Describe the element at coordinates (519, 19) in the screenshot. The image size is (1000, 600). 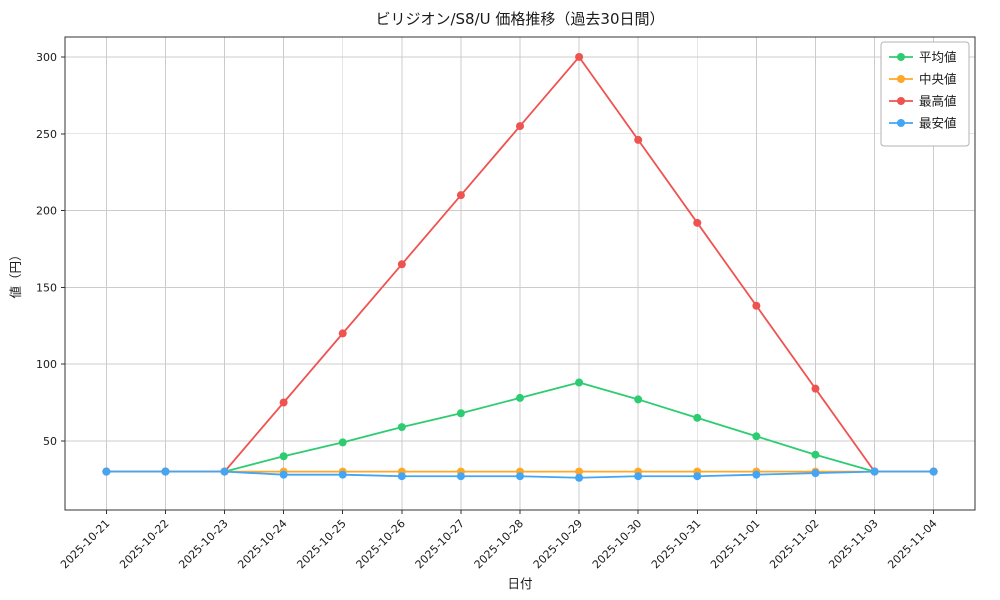
I see `chart-title: ビリジオン/S8/U 価格推移（過去30日間）` at that location.